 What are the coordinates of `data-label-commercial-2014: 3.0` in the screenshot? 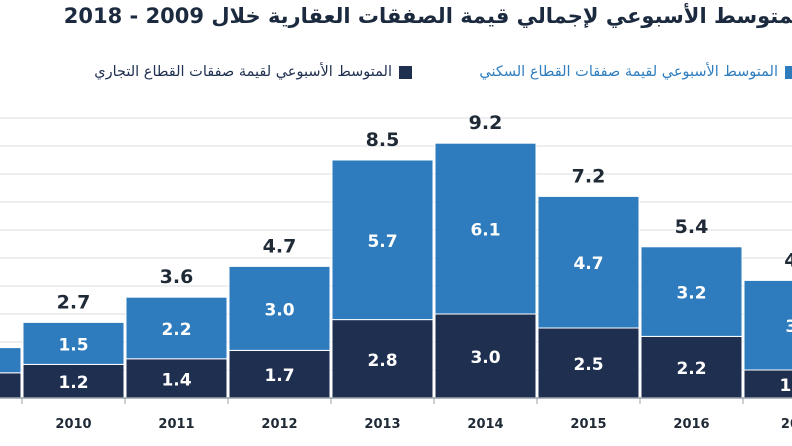 It's located at (485, 358).